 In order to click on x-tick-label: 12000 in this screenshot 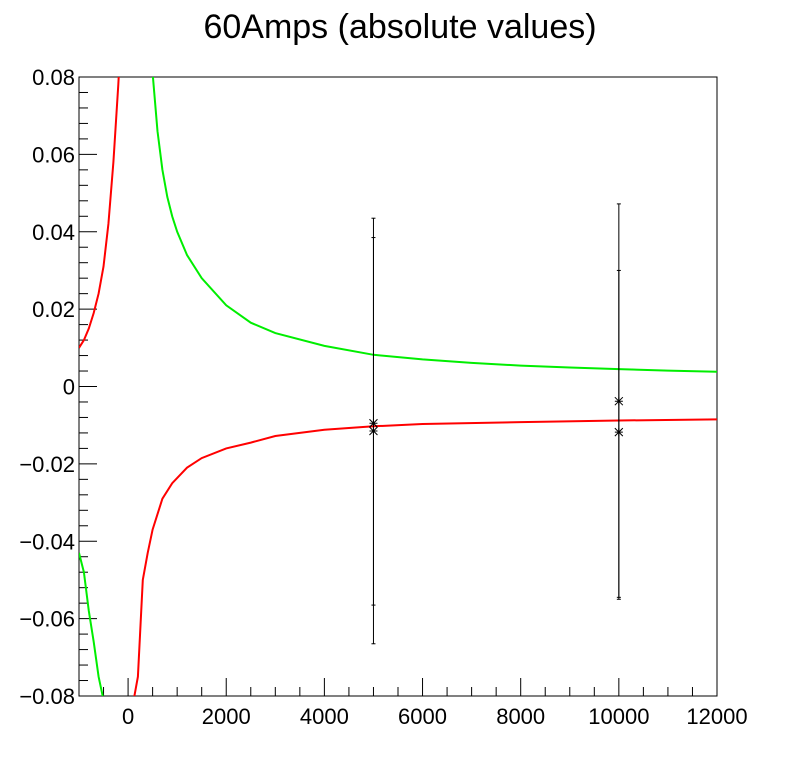, I will do `click(716, 716)`.